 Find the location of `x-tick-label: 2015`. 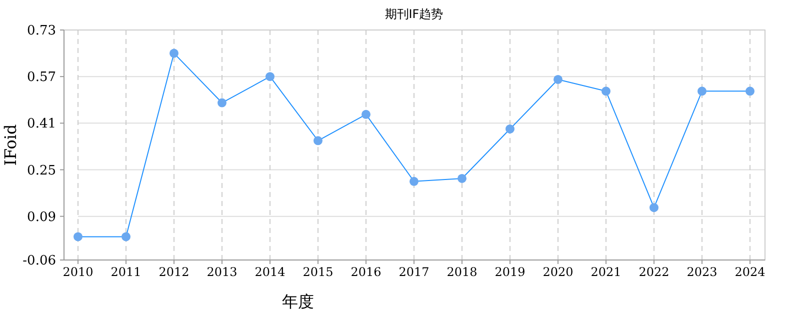

x-tick-label: 2015 is located at coordinates (318, 272).